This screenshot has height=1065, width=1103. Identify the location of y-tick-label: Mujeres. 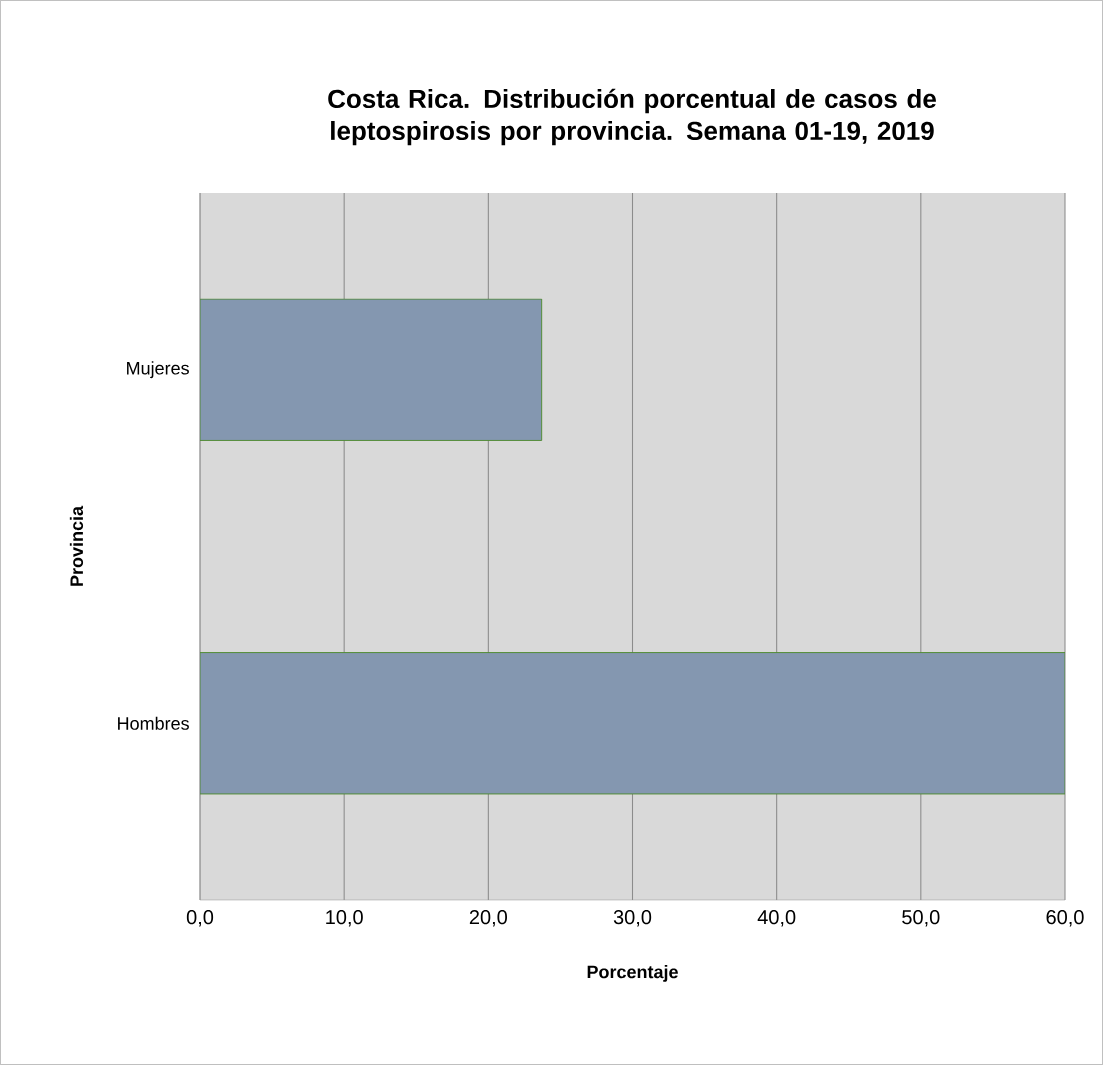
(158, 370).